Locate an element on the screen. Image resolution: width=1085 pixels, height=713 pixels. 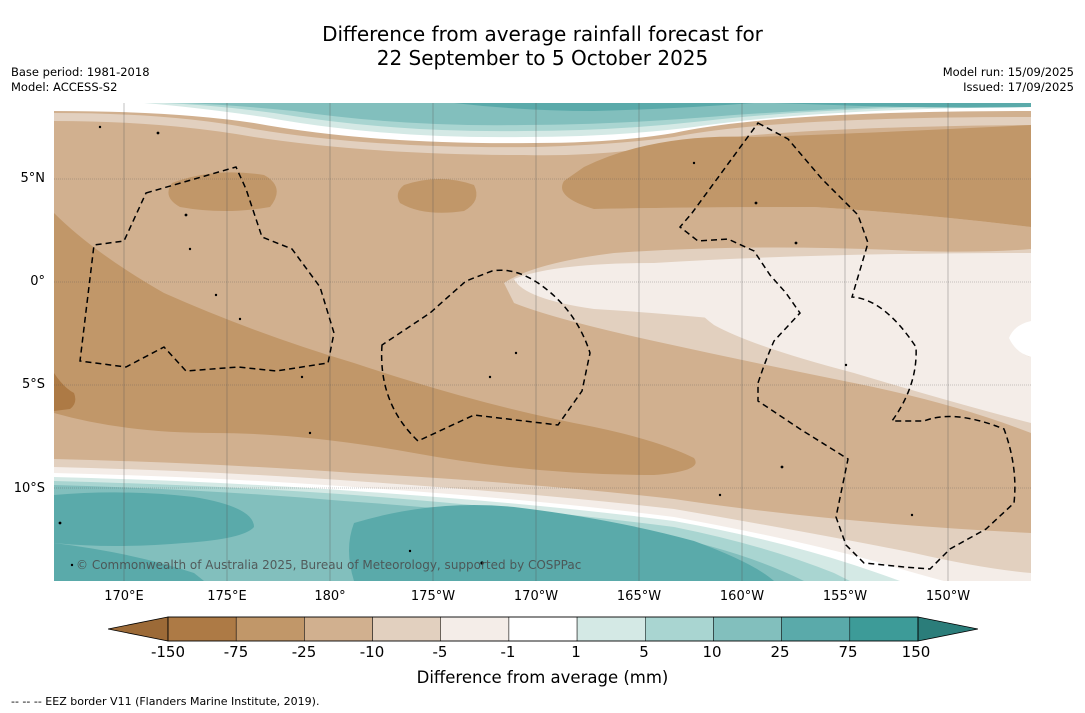
colorbar-label: Difference from average (mm) is located at coordinates (542, 677).